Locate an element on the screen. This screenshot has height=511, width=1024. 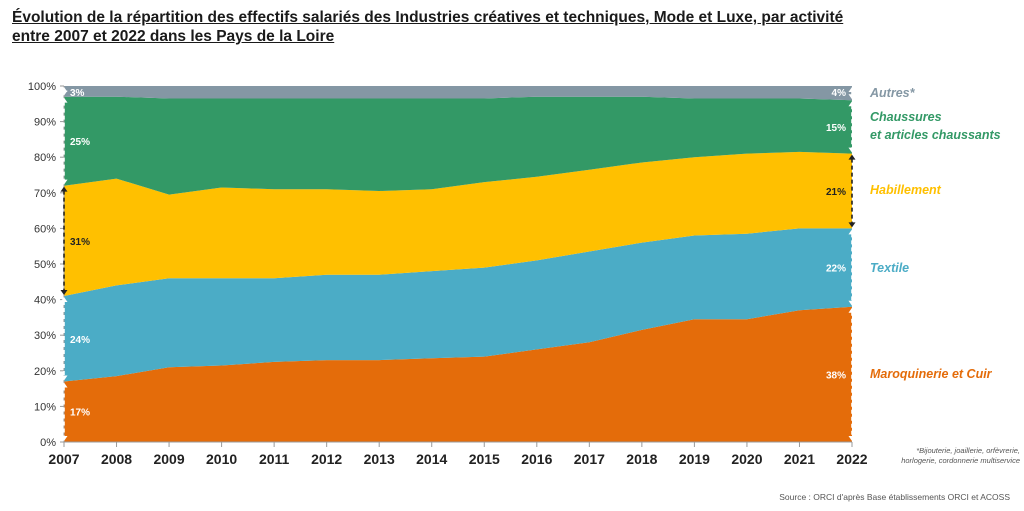
x-tick-label: 2011 is located at coordinates (274, 459).